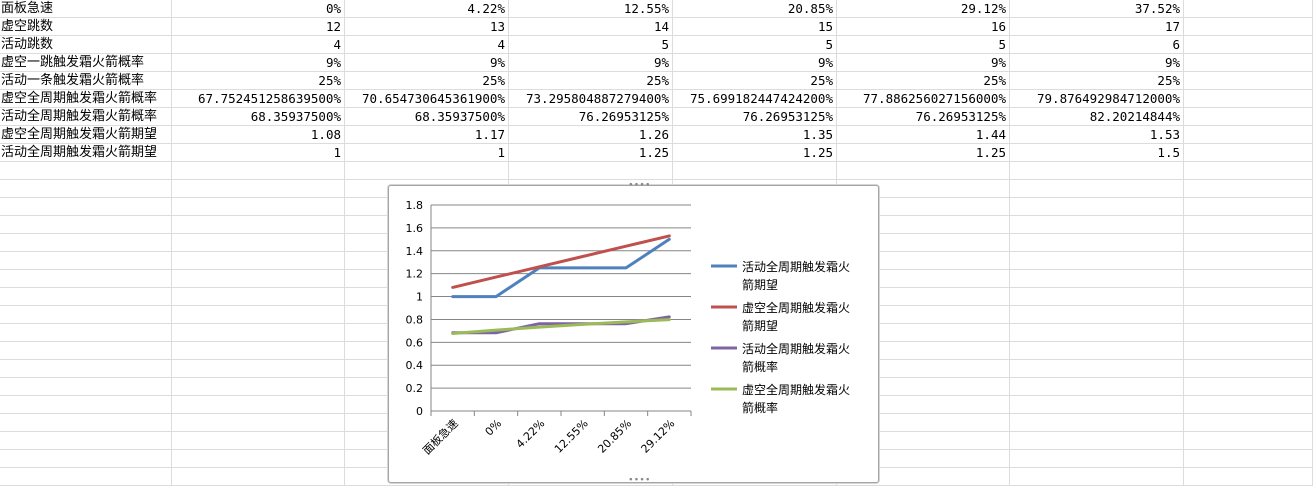 The height and width of the screenshot is (486, 1313). Describe the element at coordinates (86, 135) in the screenshot. I see `row-label-cell: 虚空全周期触发霜火箭期望` at that location.